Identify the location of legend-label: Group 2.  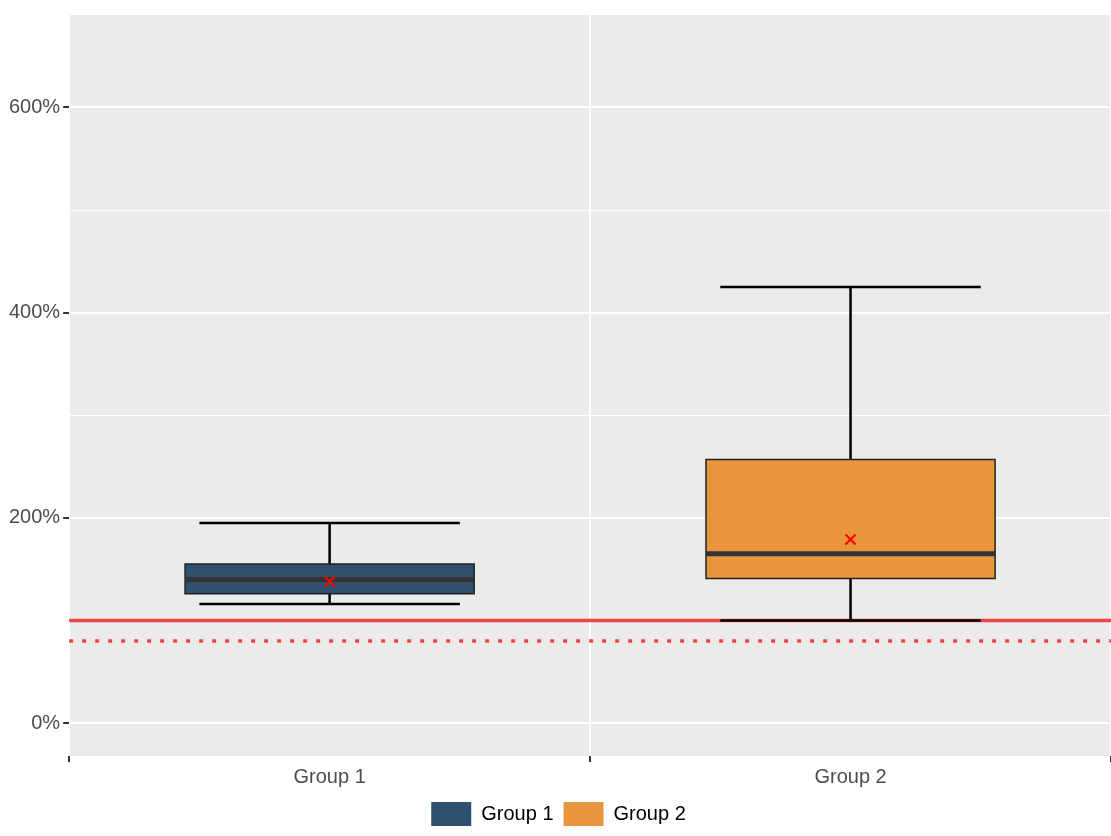
(649, 812).